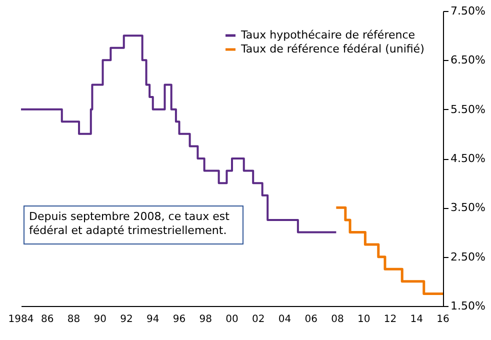  Describe the element at coordinates (443, 319) in the screenshot. I see `x-tick-label: 16` at that location.